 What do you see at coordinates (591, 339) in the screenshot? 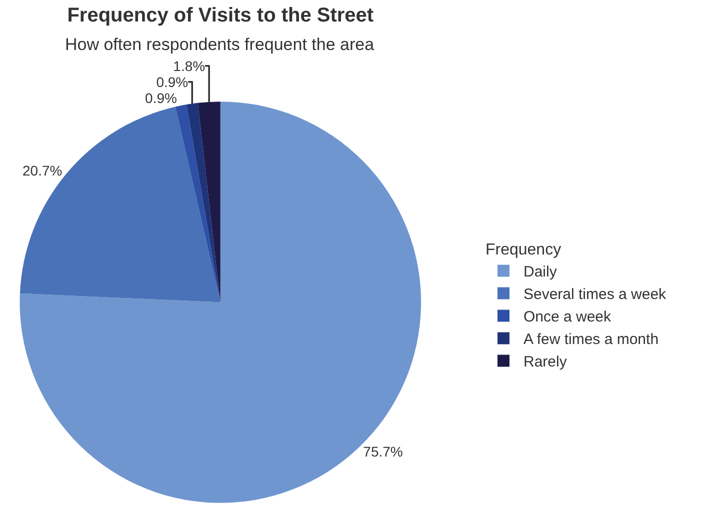
I see `legend-label: A few times a month` at bounding box center [591, 339].